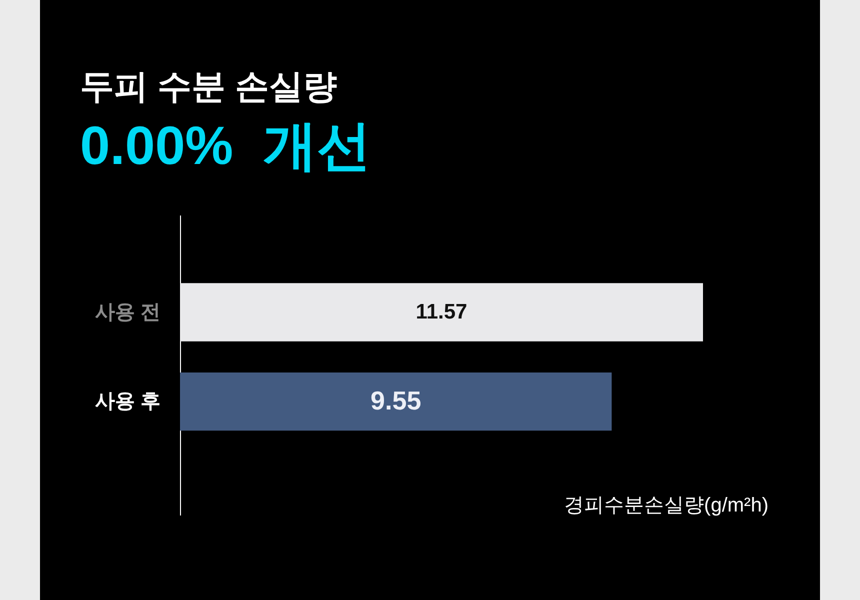 Image resolution: width=860 pixels, height=600 pixels. I want to click on y-tick-label: 사용 후, so click(127, 401).